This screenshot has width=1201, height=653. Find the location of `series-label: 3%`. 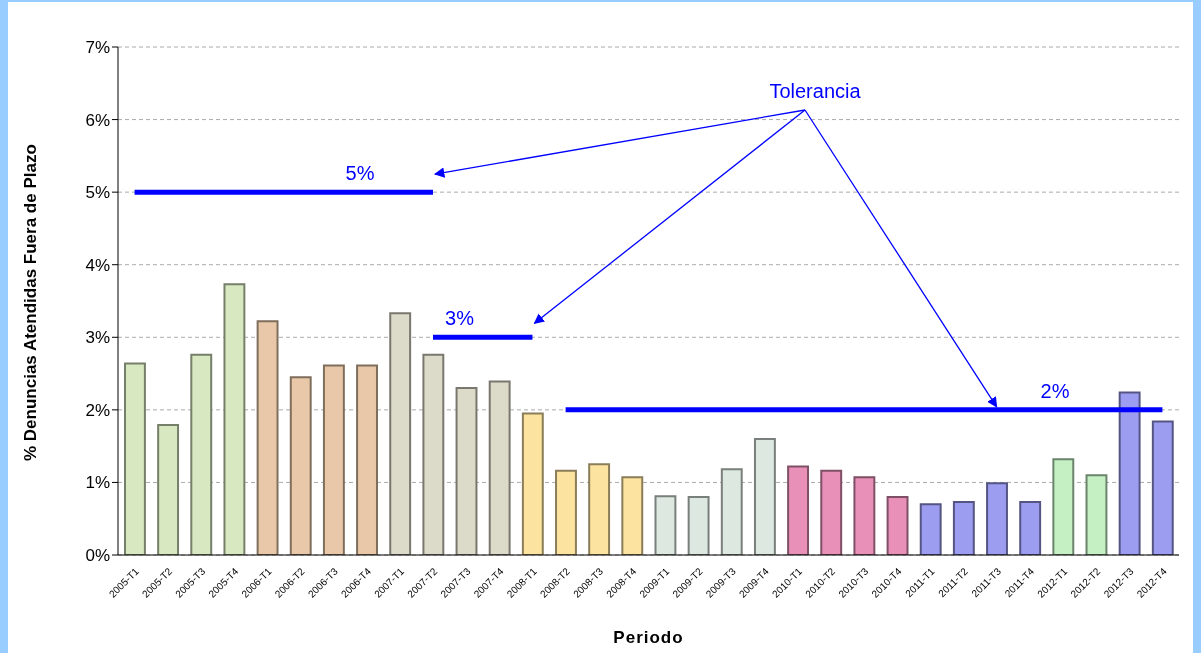

series-label: 3% is located at coordinates (460, 318).